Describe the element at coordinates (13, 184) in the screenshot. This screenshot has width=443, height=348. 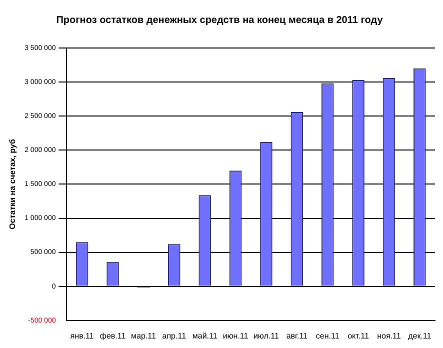
I see `y-axis-title: Остатки на счетах, руб` at that location.